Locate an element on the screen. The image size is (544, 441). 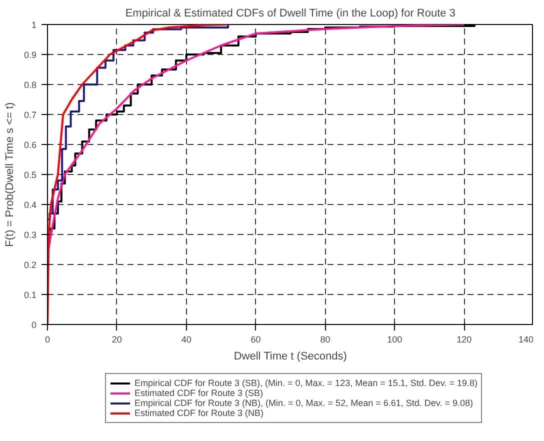
chart-title: Empirical & Estimated CDFs of Dwell Time (in the Loop) for Route 3 is located at coordinates (290, 14).